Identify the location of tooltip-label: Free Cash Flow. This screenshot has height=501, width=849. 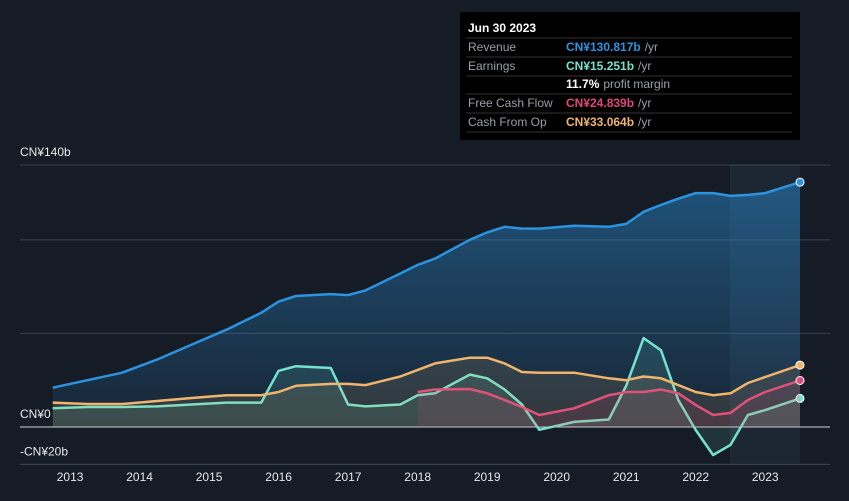
(510, 103).